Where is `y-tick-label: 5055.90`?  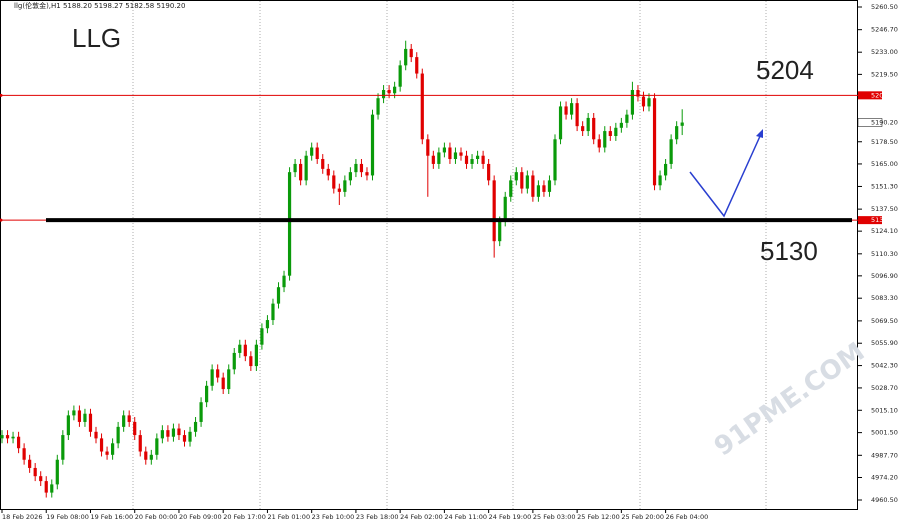 y-tick-label: 5055.90 is located at coordinates (884, 343).